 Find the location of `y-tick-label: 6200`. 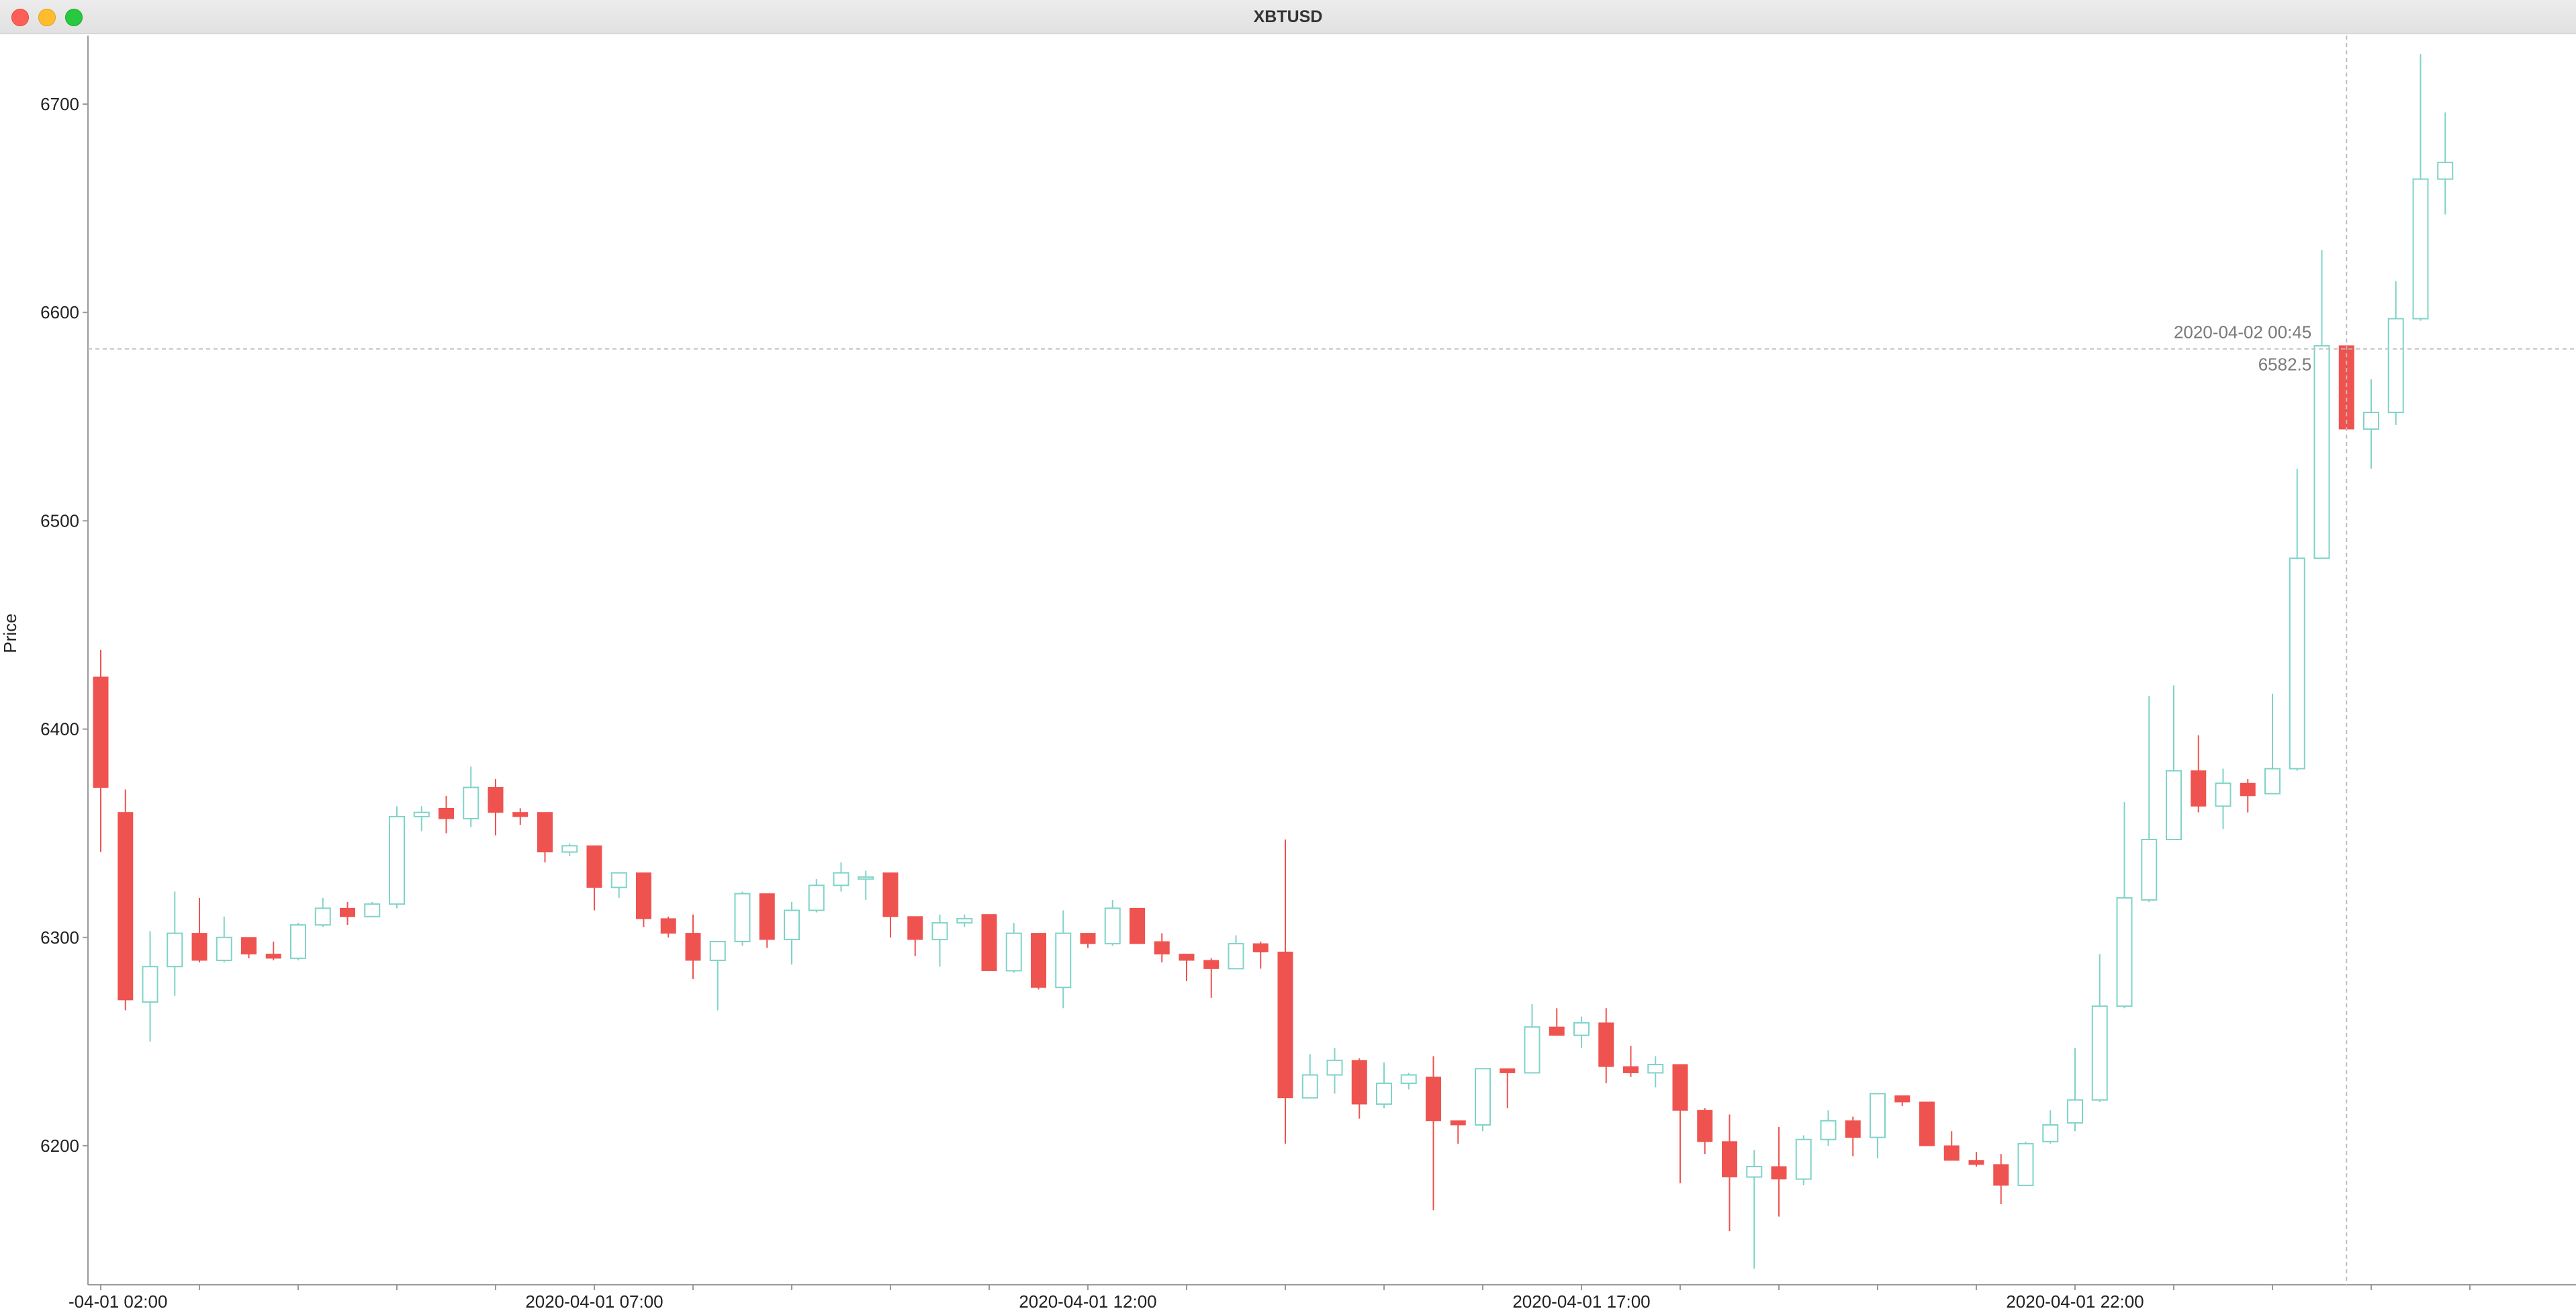

y-tick-label: 6200 is located at coordinates (59, 1146).